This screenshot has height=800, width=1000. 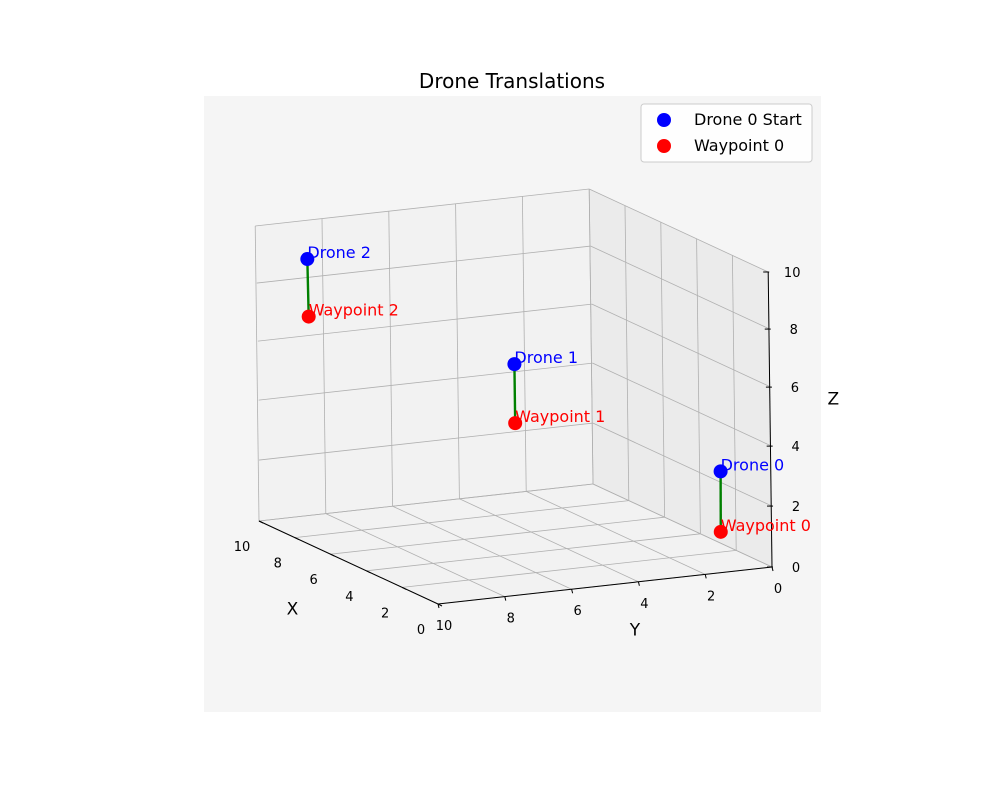 What do you see at coordinates (242, 547) in the screenshot?
I see `x-tick-label: 10` at bounding box center [242, 547].